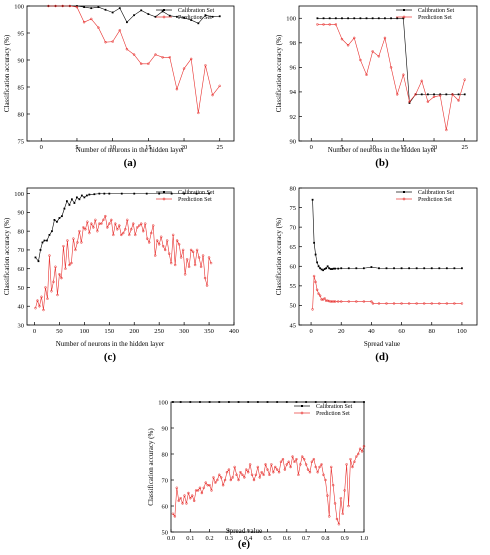 Image resolution: width=490 pixels, height=555 pixels. Describe the element at coordinates (464, 147) in the screenshot. I see `x-tick-label: 25` at that location.